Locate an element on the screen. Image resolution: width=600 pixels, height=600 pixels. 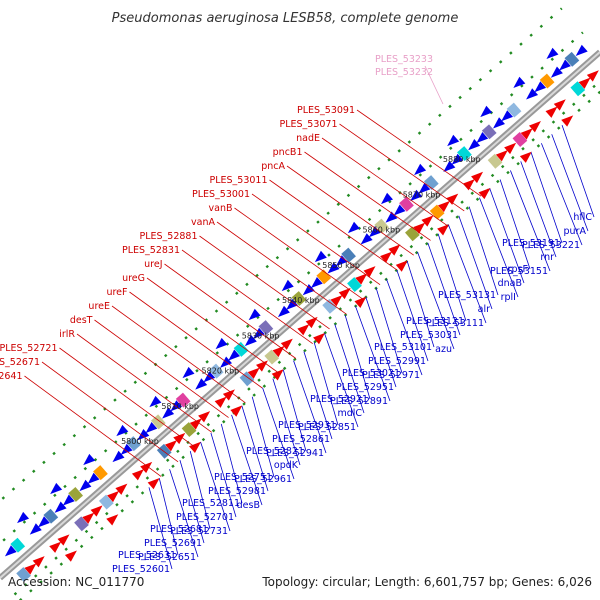
forward-gene-65-shape is located at coordinates (551, 112).